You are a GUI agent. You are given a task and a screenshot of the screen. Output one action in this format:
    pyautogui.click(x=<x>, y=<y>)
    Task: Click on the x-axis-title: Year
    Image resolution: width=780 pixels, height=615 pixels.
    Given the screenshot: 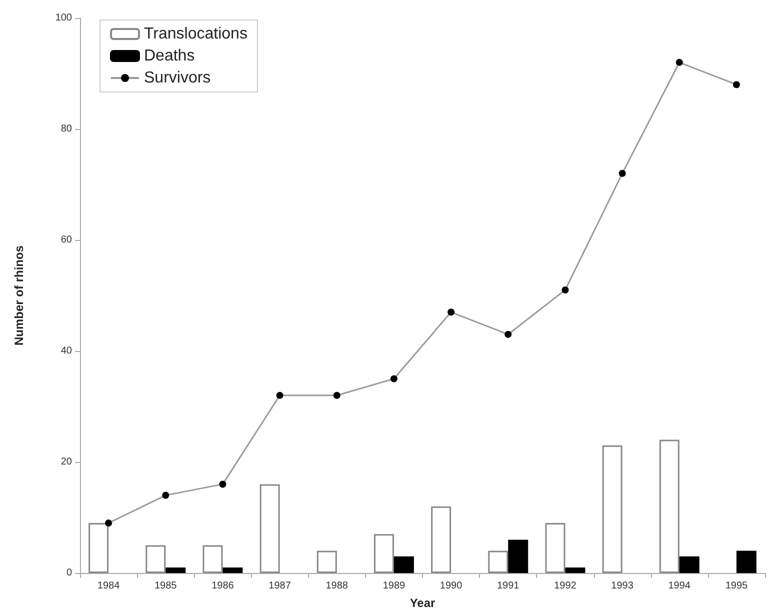 What is the action you would take?
    pyautogui.click(x=423, y=603)
    